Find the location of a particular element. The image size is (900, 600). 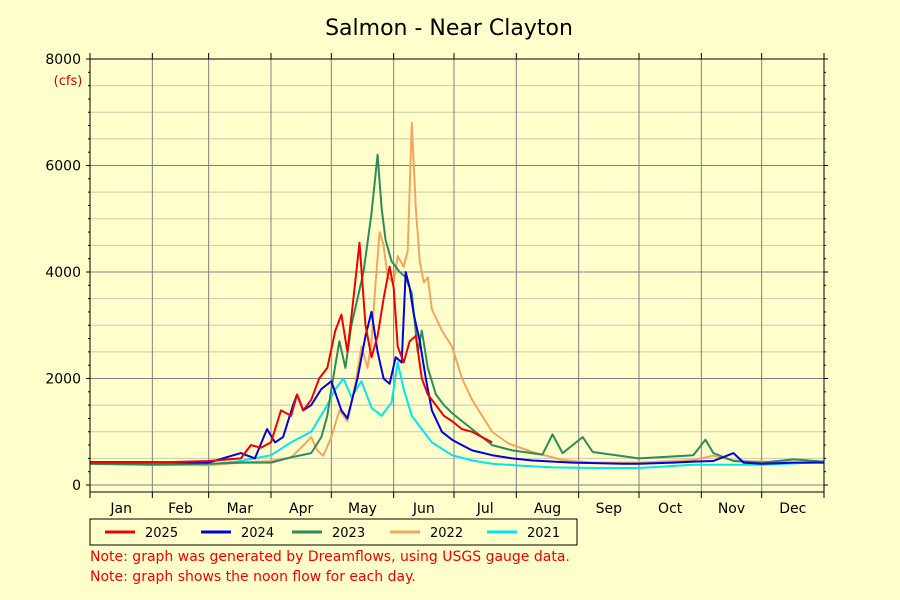

month-label: Jan is located at coordinates (120, 509).